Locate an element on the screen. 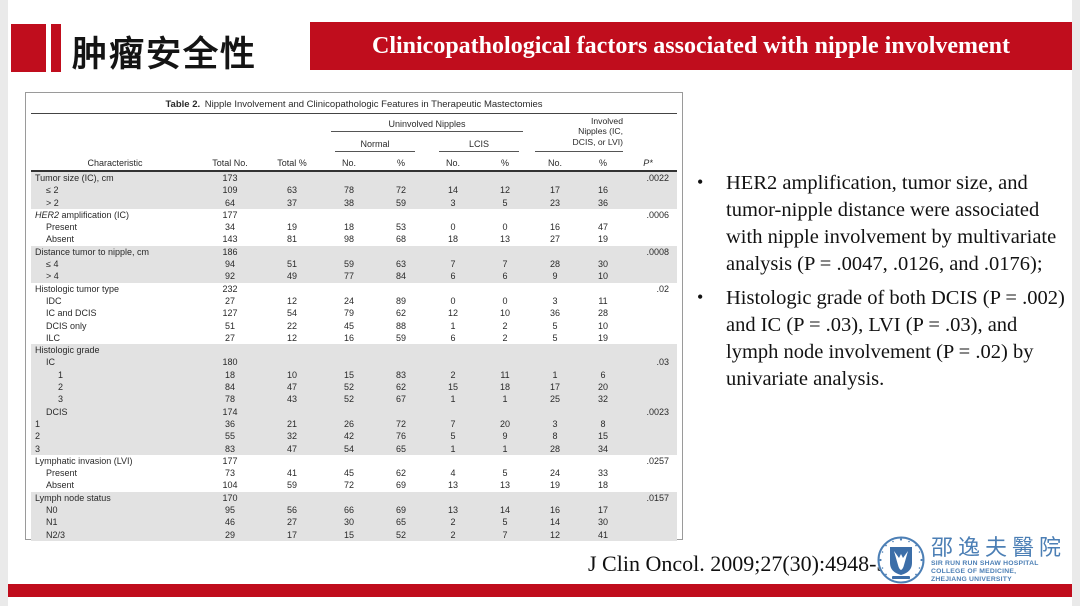 The height and width of the screenshot is (606, 1080). table-row: IC 180 .03 is located at coordinates (354, 362).